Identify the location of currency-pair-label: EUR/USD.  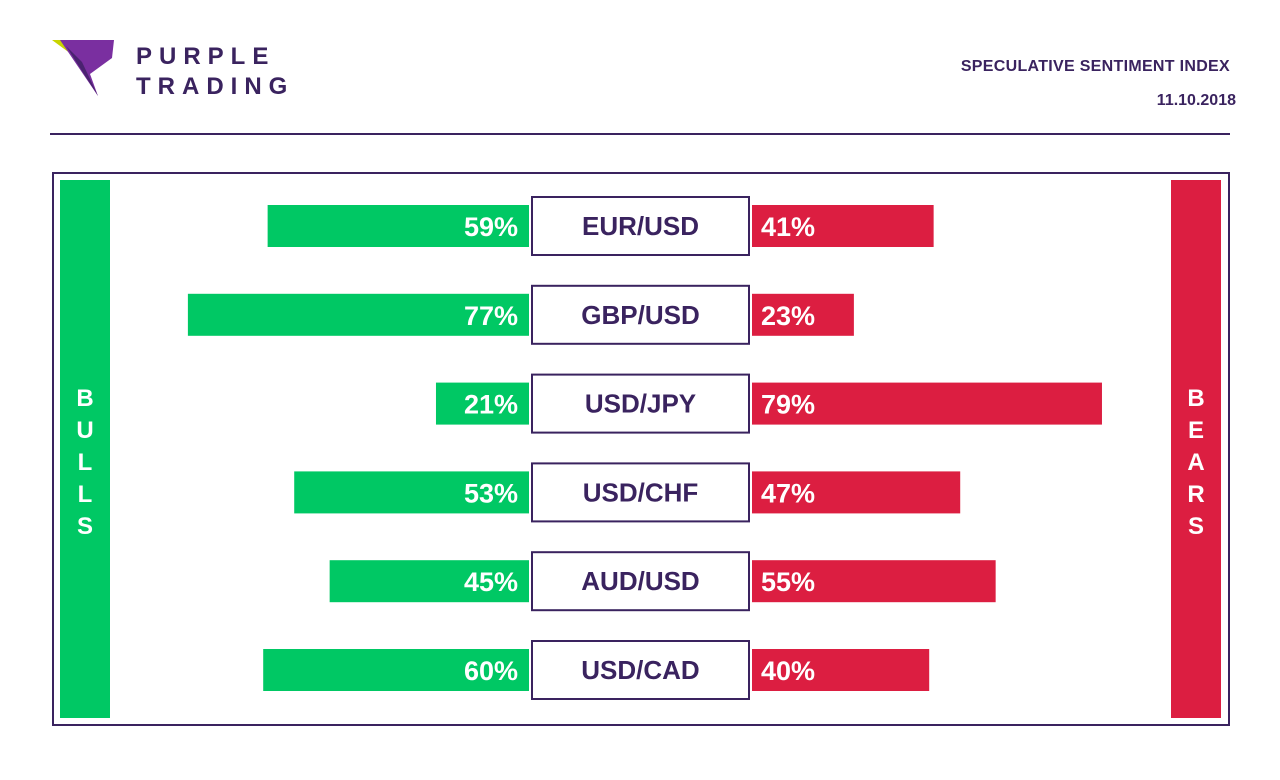
(640, 226).